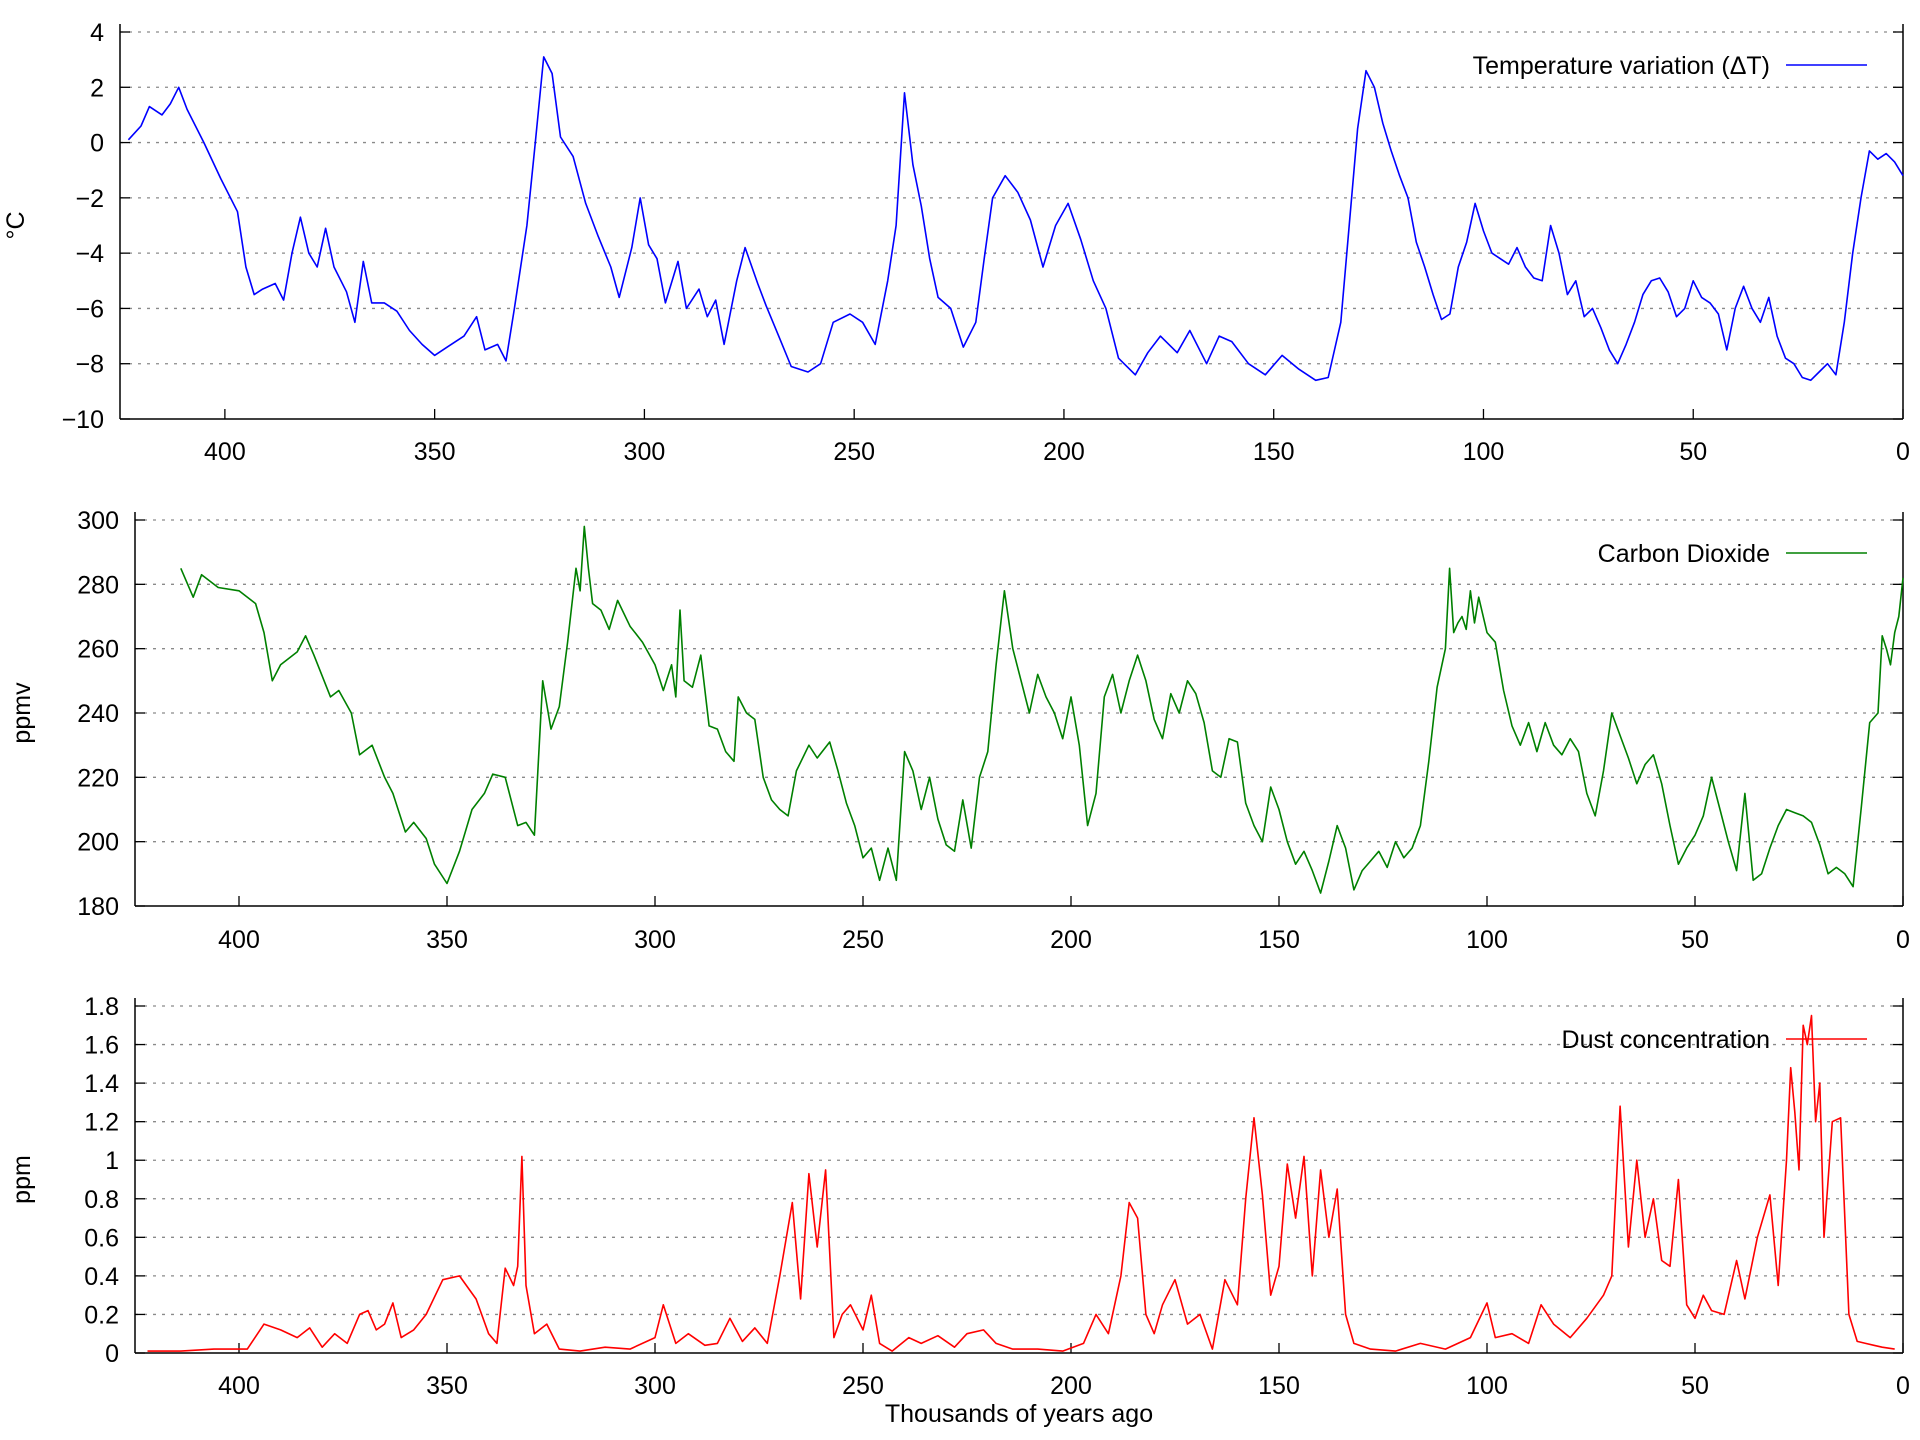  What do you see at coordinates (101, 1238) in the screenshot?
I see `y-tick-label: 0.6` at bounding box center [101, 1238].